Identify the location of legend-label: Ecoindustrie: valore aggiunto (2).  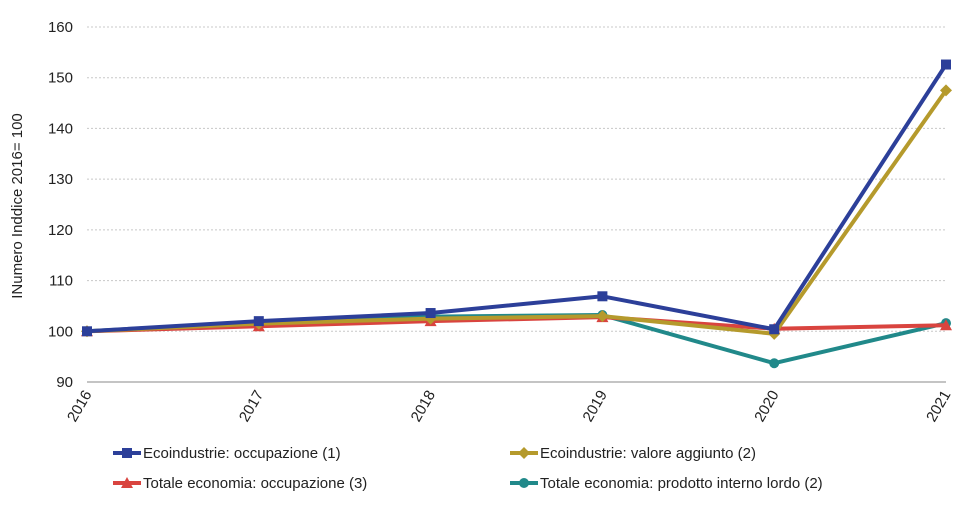
(648, 453).